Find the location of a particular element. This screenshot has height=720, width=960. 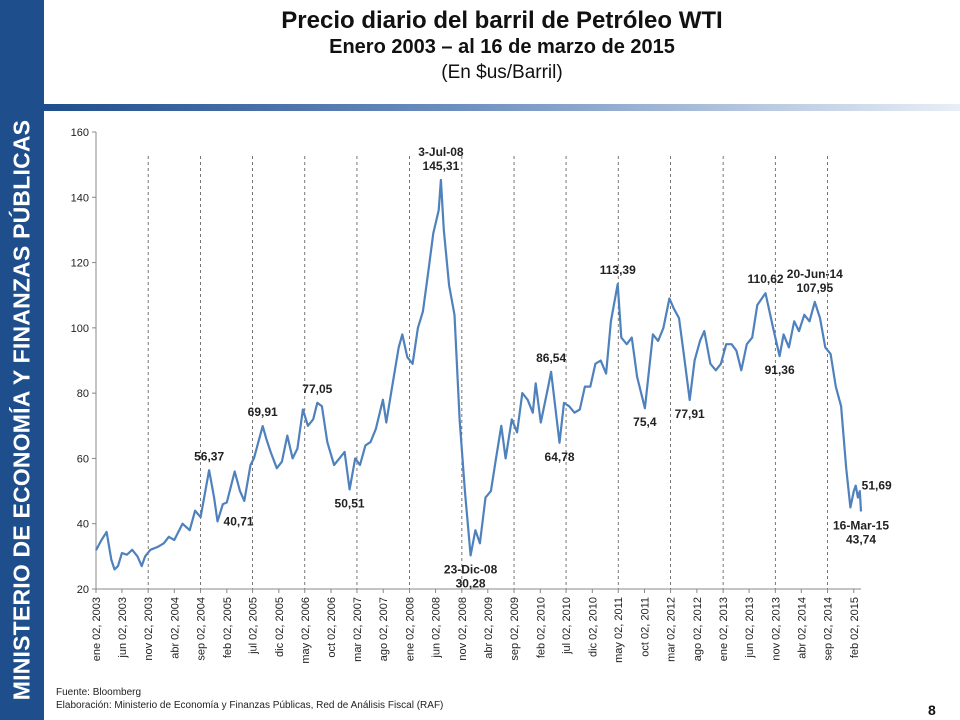

data-label: 50,51 is located at coordinates (350, 503).